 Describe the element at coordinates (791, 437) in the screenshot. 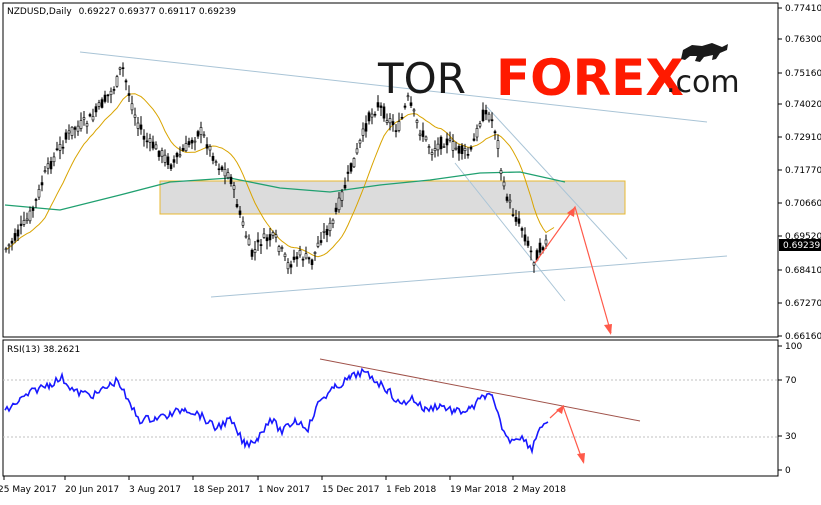

I see `rsi-tick-label: 30` at that location.